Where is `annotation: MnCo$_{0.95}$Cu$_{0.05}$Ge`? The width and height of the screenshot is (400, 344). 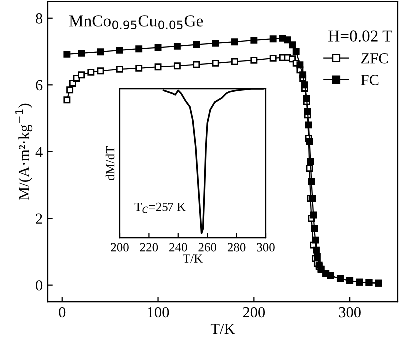
annotation: MnCo$_{0.95}$Cu$_{0.05}$Ge is located at coordinates (136, 23).